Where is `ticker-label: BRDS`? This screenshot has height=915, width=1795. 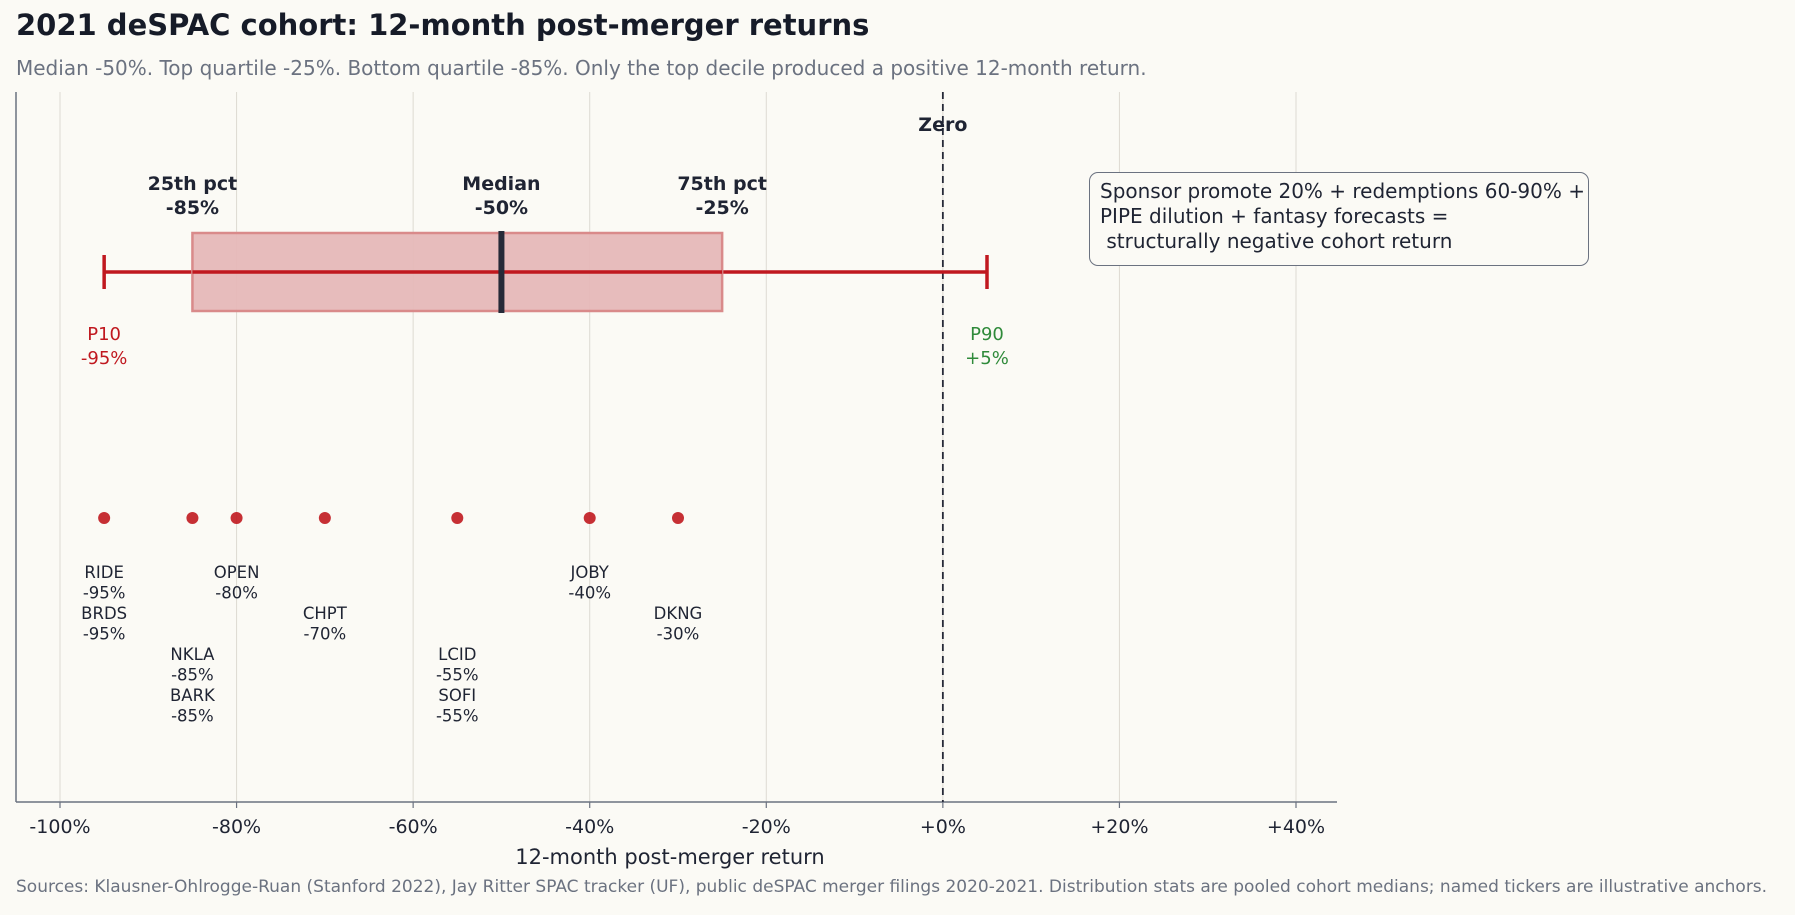
ticker-label: BRDS is located at coordinates (104, 613).